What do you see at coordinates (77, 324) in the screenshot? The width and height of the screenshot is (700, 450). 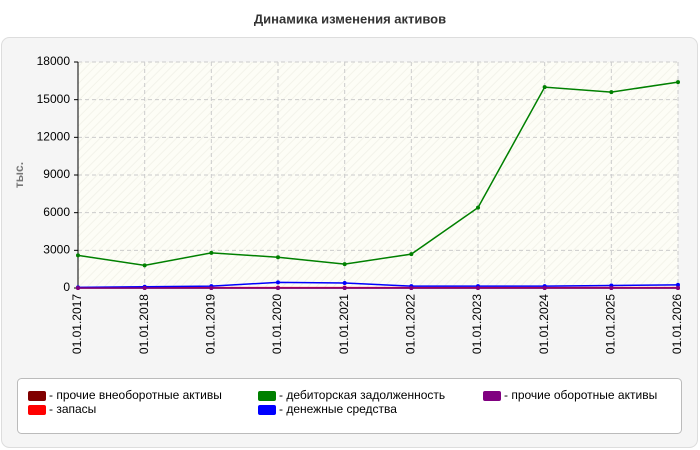 I see `x-tick-label: 01.01.2017` at bounding box center [77, 324].